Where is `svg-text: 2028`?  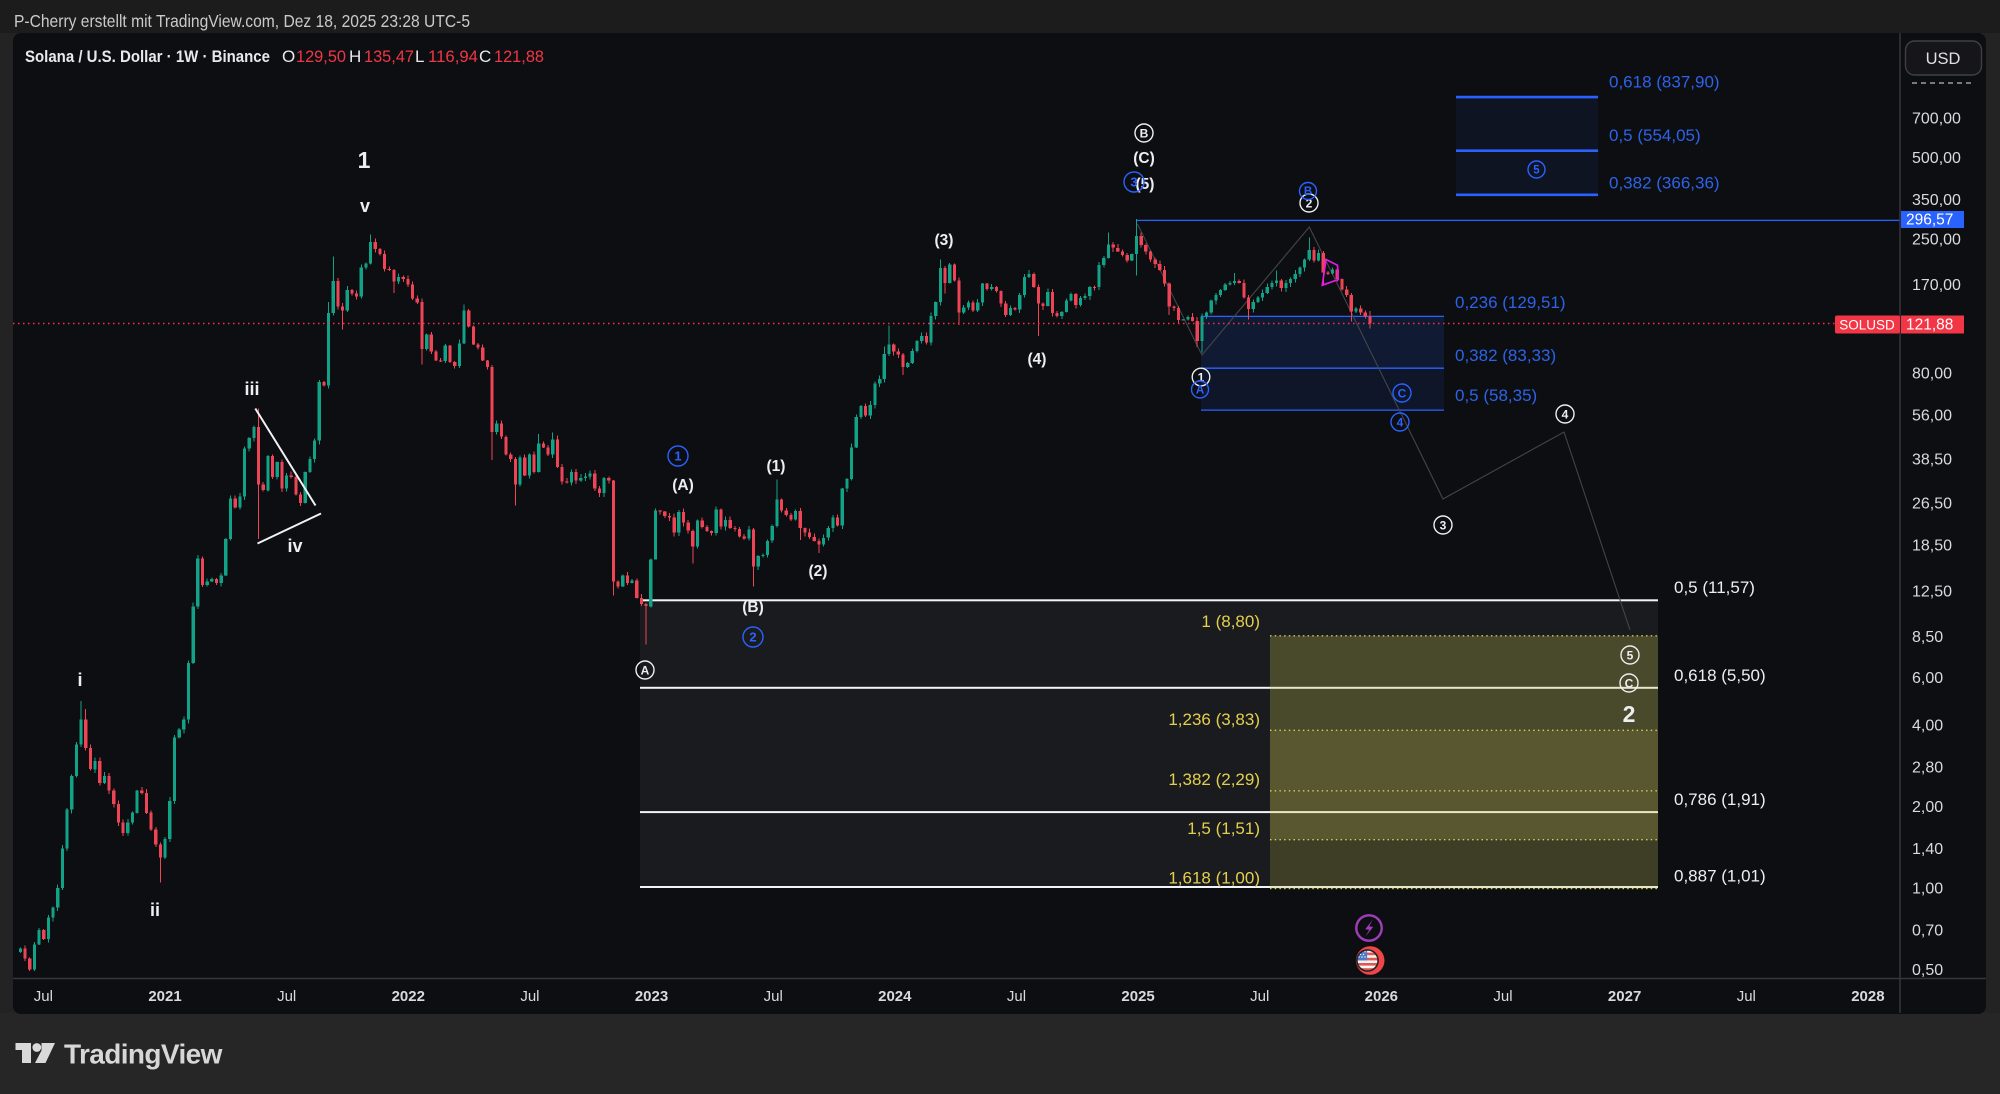 svg-text: 2028 is located at coordinates (1867, 996).